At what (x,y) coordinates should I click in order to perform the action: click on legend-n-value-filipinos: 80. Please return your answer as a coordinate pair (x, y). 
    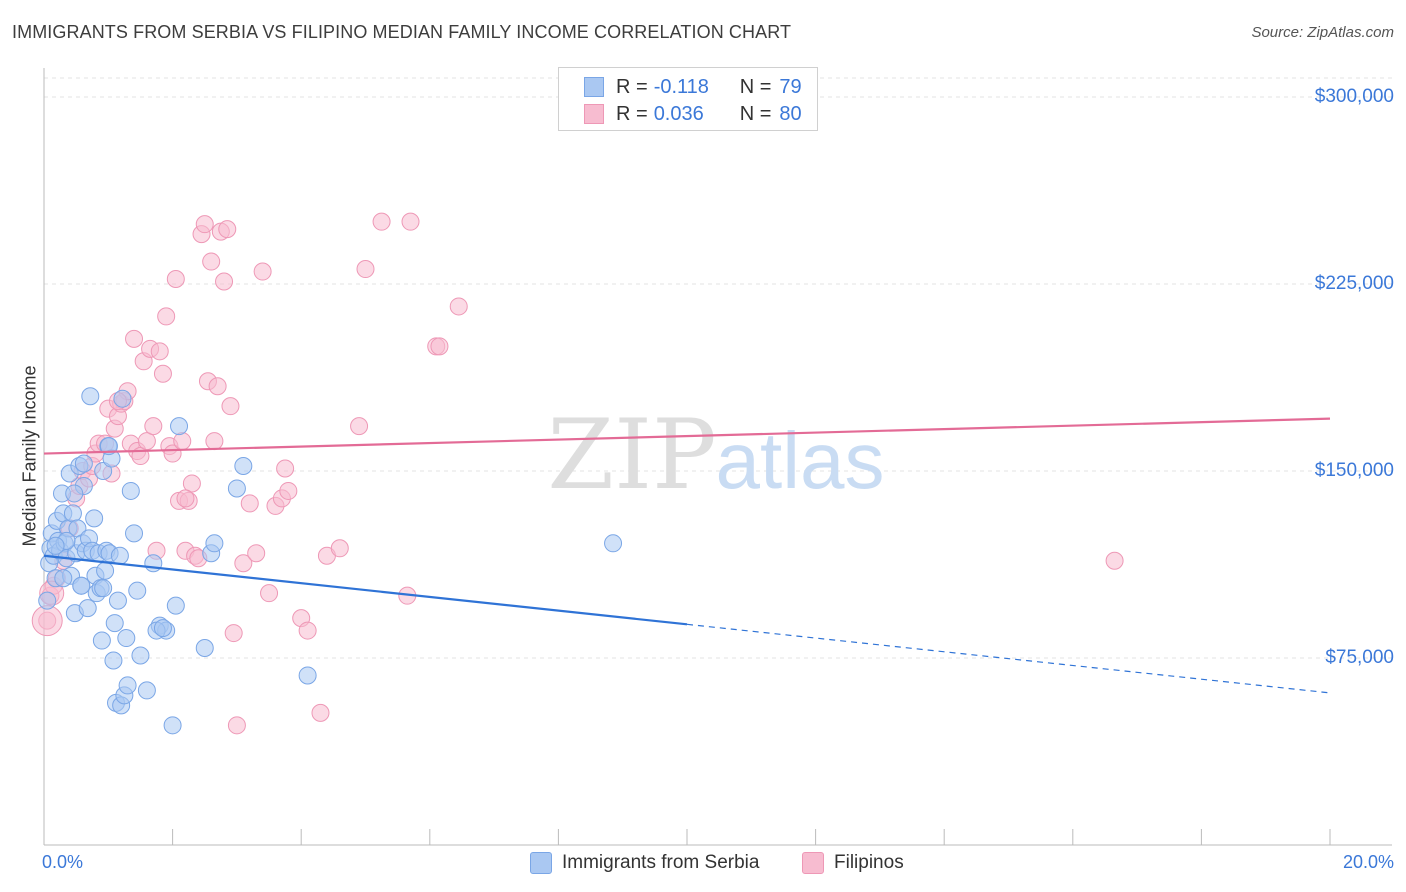
    Looking at the image, I should click on (790, 113).